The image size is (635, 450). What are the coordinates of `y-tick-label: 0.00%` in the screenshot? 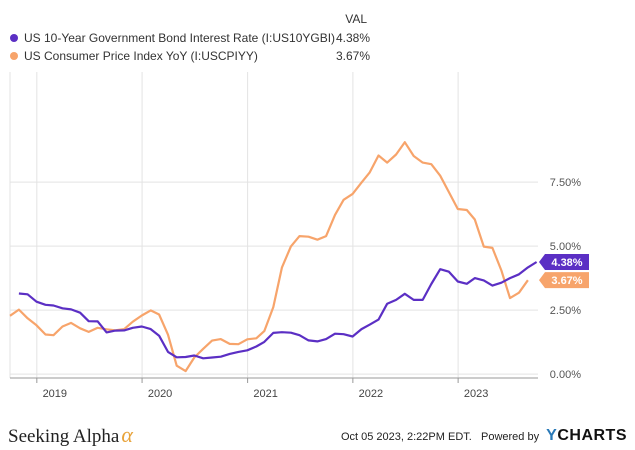 It's located at (565, 375).